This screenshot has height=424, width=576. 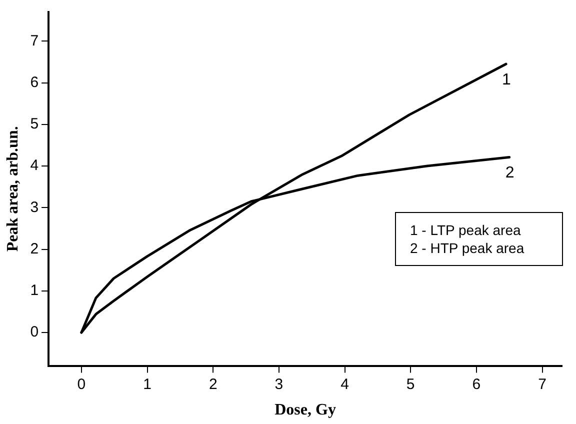 I want to click on x-tick-label: 2, so click(x=213, y=384).